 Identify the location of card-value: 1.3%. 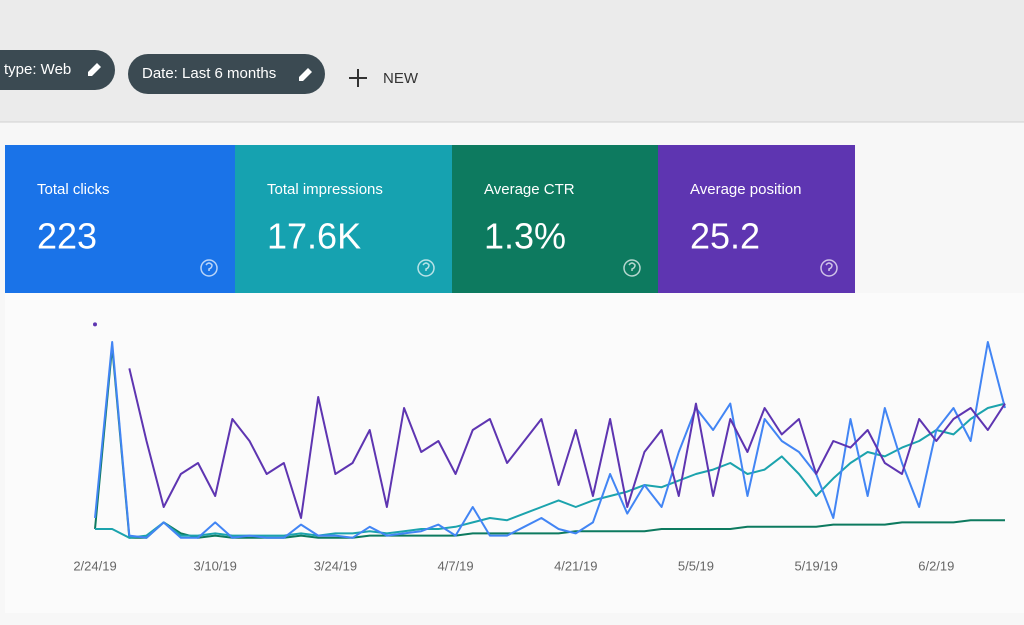
(525, 236).